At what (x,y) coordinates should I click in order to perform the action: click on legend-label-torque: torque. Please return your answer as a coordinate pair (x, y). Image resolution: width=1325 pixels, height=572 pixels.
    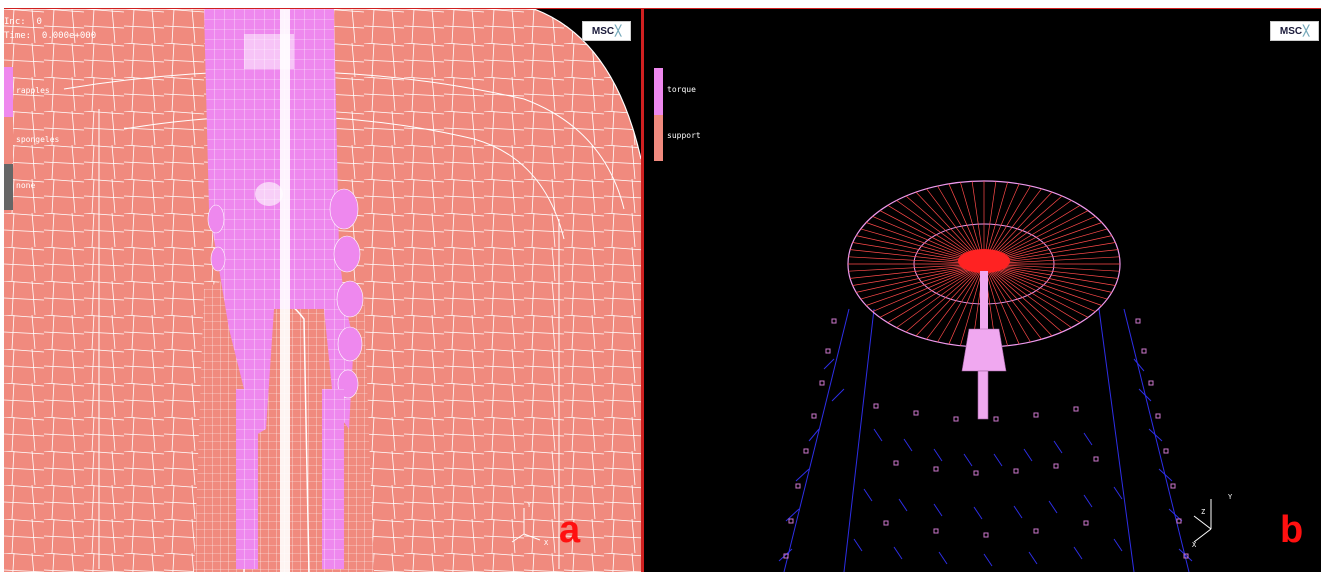
    Looking at the image, I should click on (681, 89).